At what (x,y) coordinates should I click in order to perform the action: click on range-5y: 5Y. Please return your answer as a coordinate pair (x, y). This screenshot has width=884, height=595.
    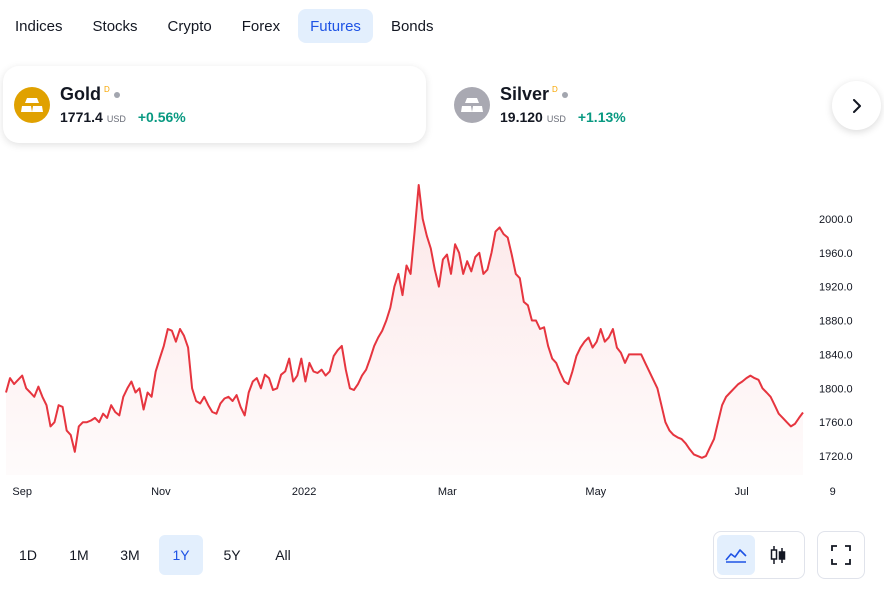
    Looking at the image, I should click on (232, 555).